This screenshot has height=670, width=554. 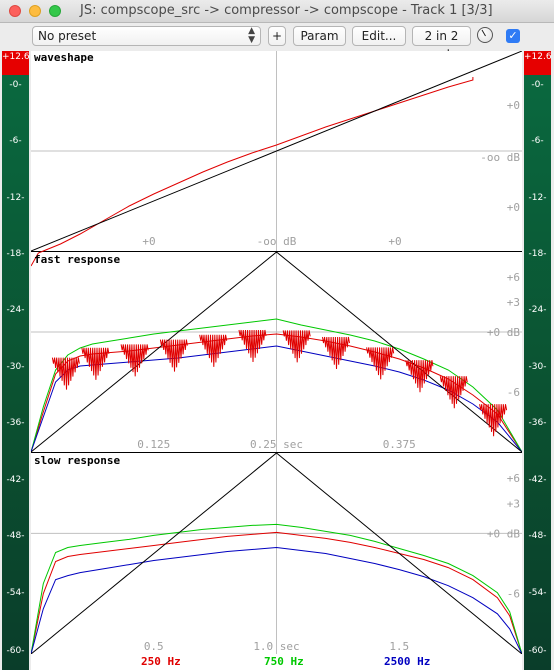 What do you see at coordinates (67, 36) in the screenshot?
I see `preset-select-value: No preset` at bounding box center [67, 36].